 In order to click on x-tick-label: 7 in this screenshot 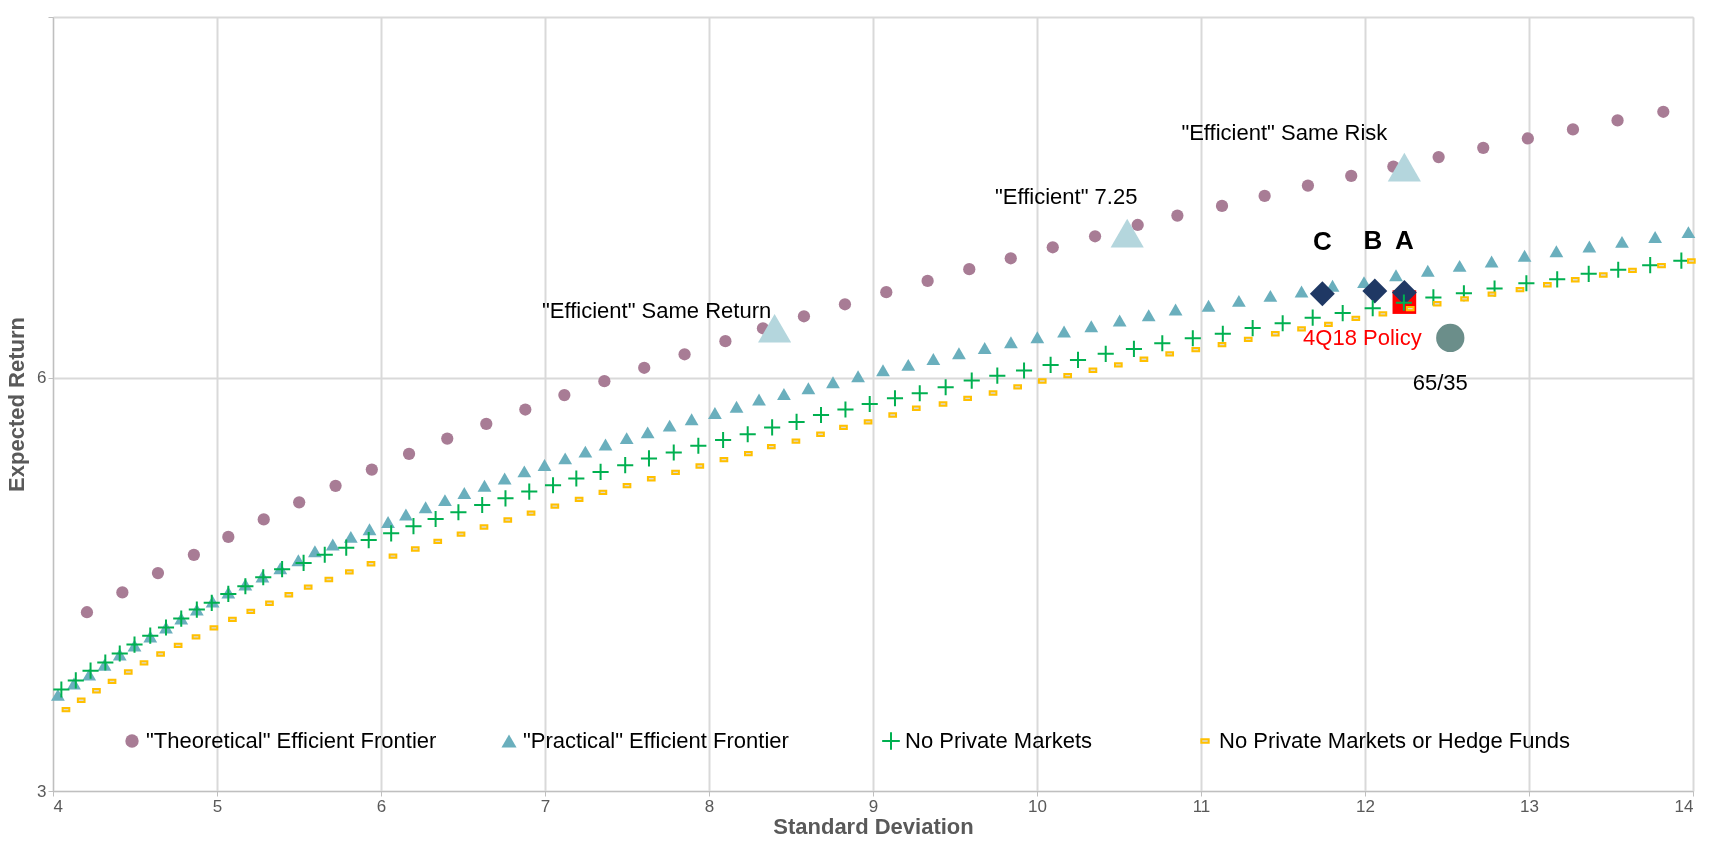, I will do `click(545, 806)`.